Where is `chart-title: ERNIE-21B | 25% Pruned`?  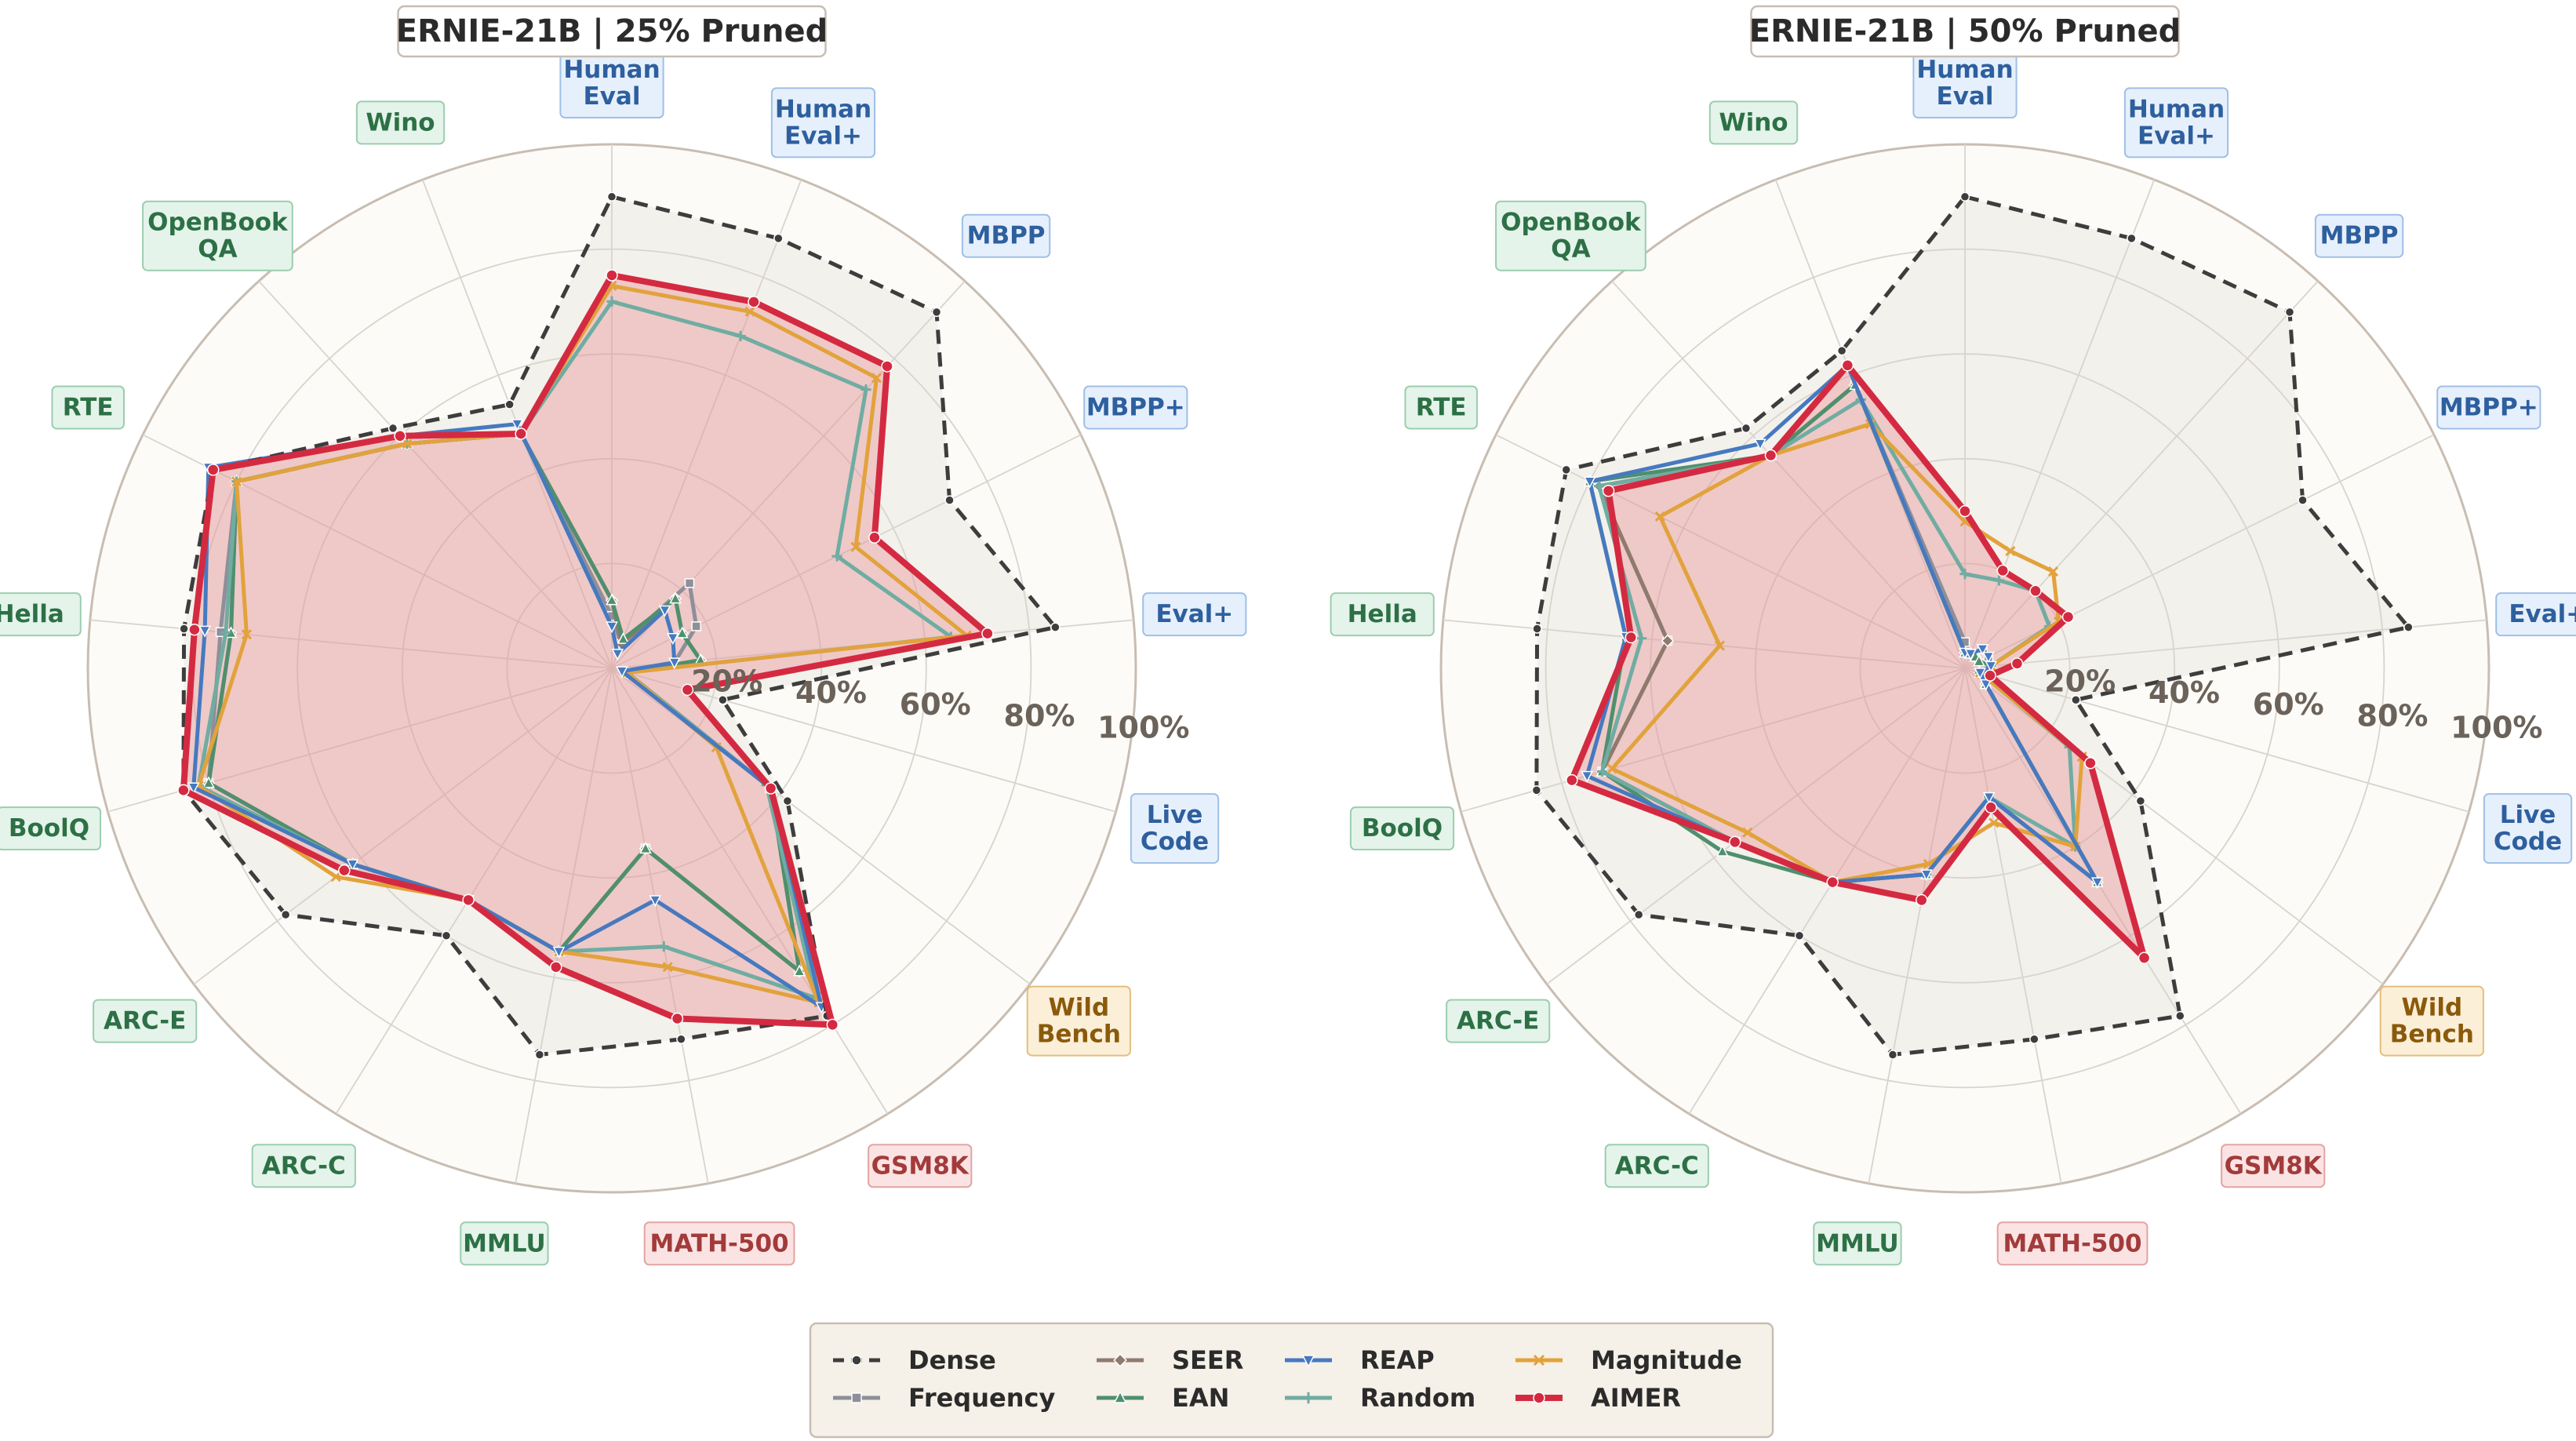
chart-title: ERNIE-21B | 25% Pruned is located at coordinates (612, 31).